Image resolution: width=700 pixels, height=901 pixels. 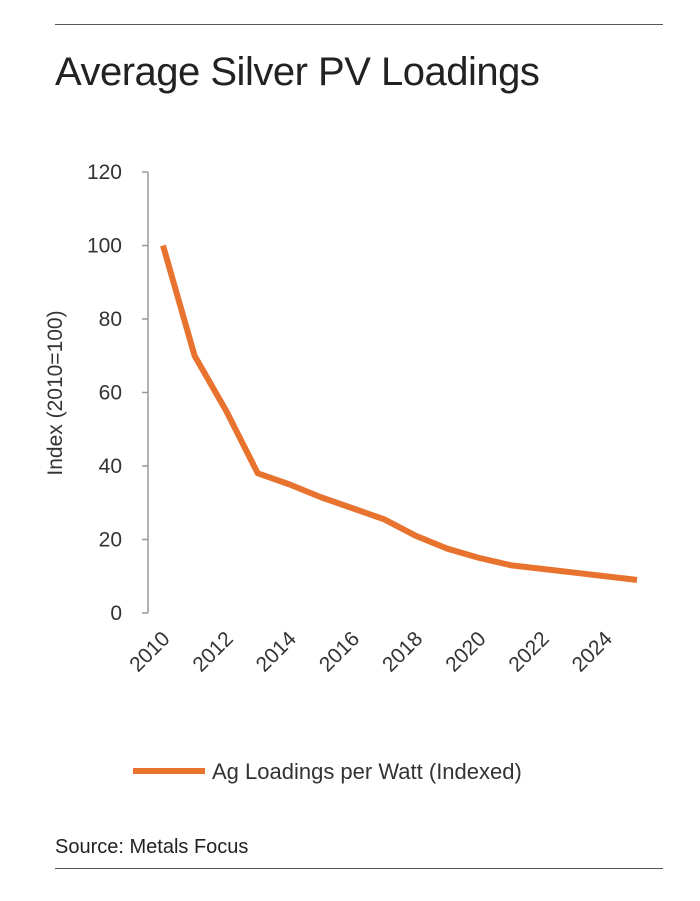 I want to click on x-tick-label: 2014, so click(x=277, y=652).